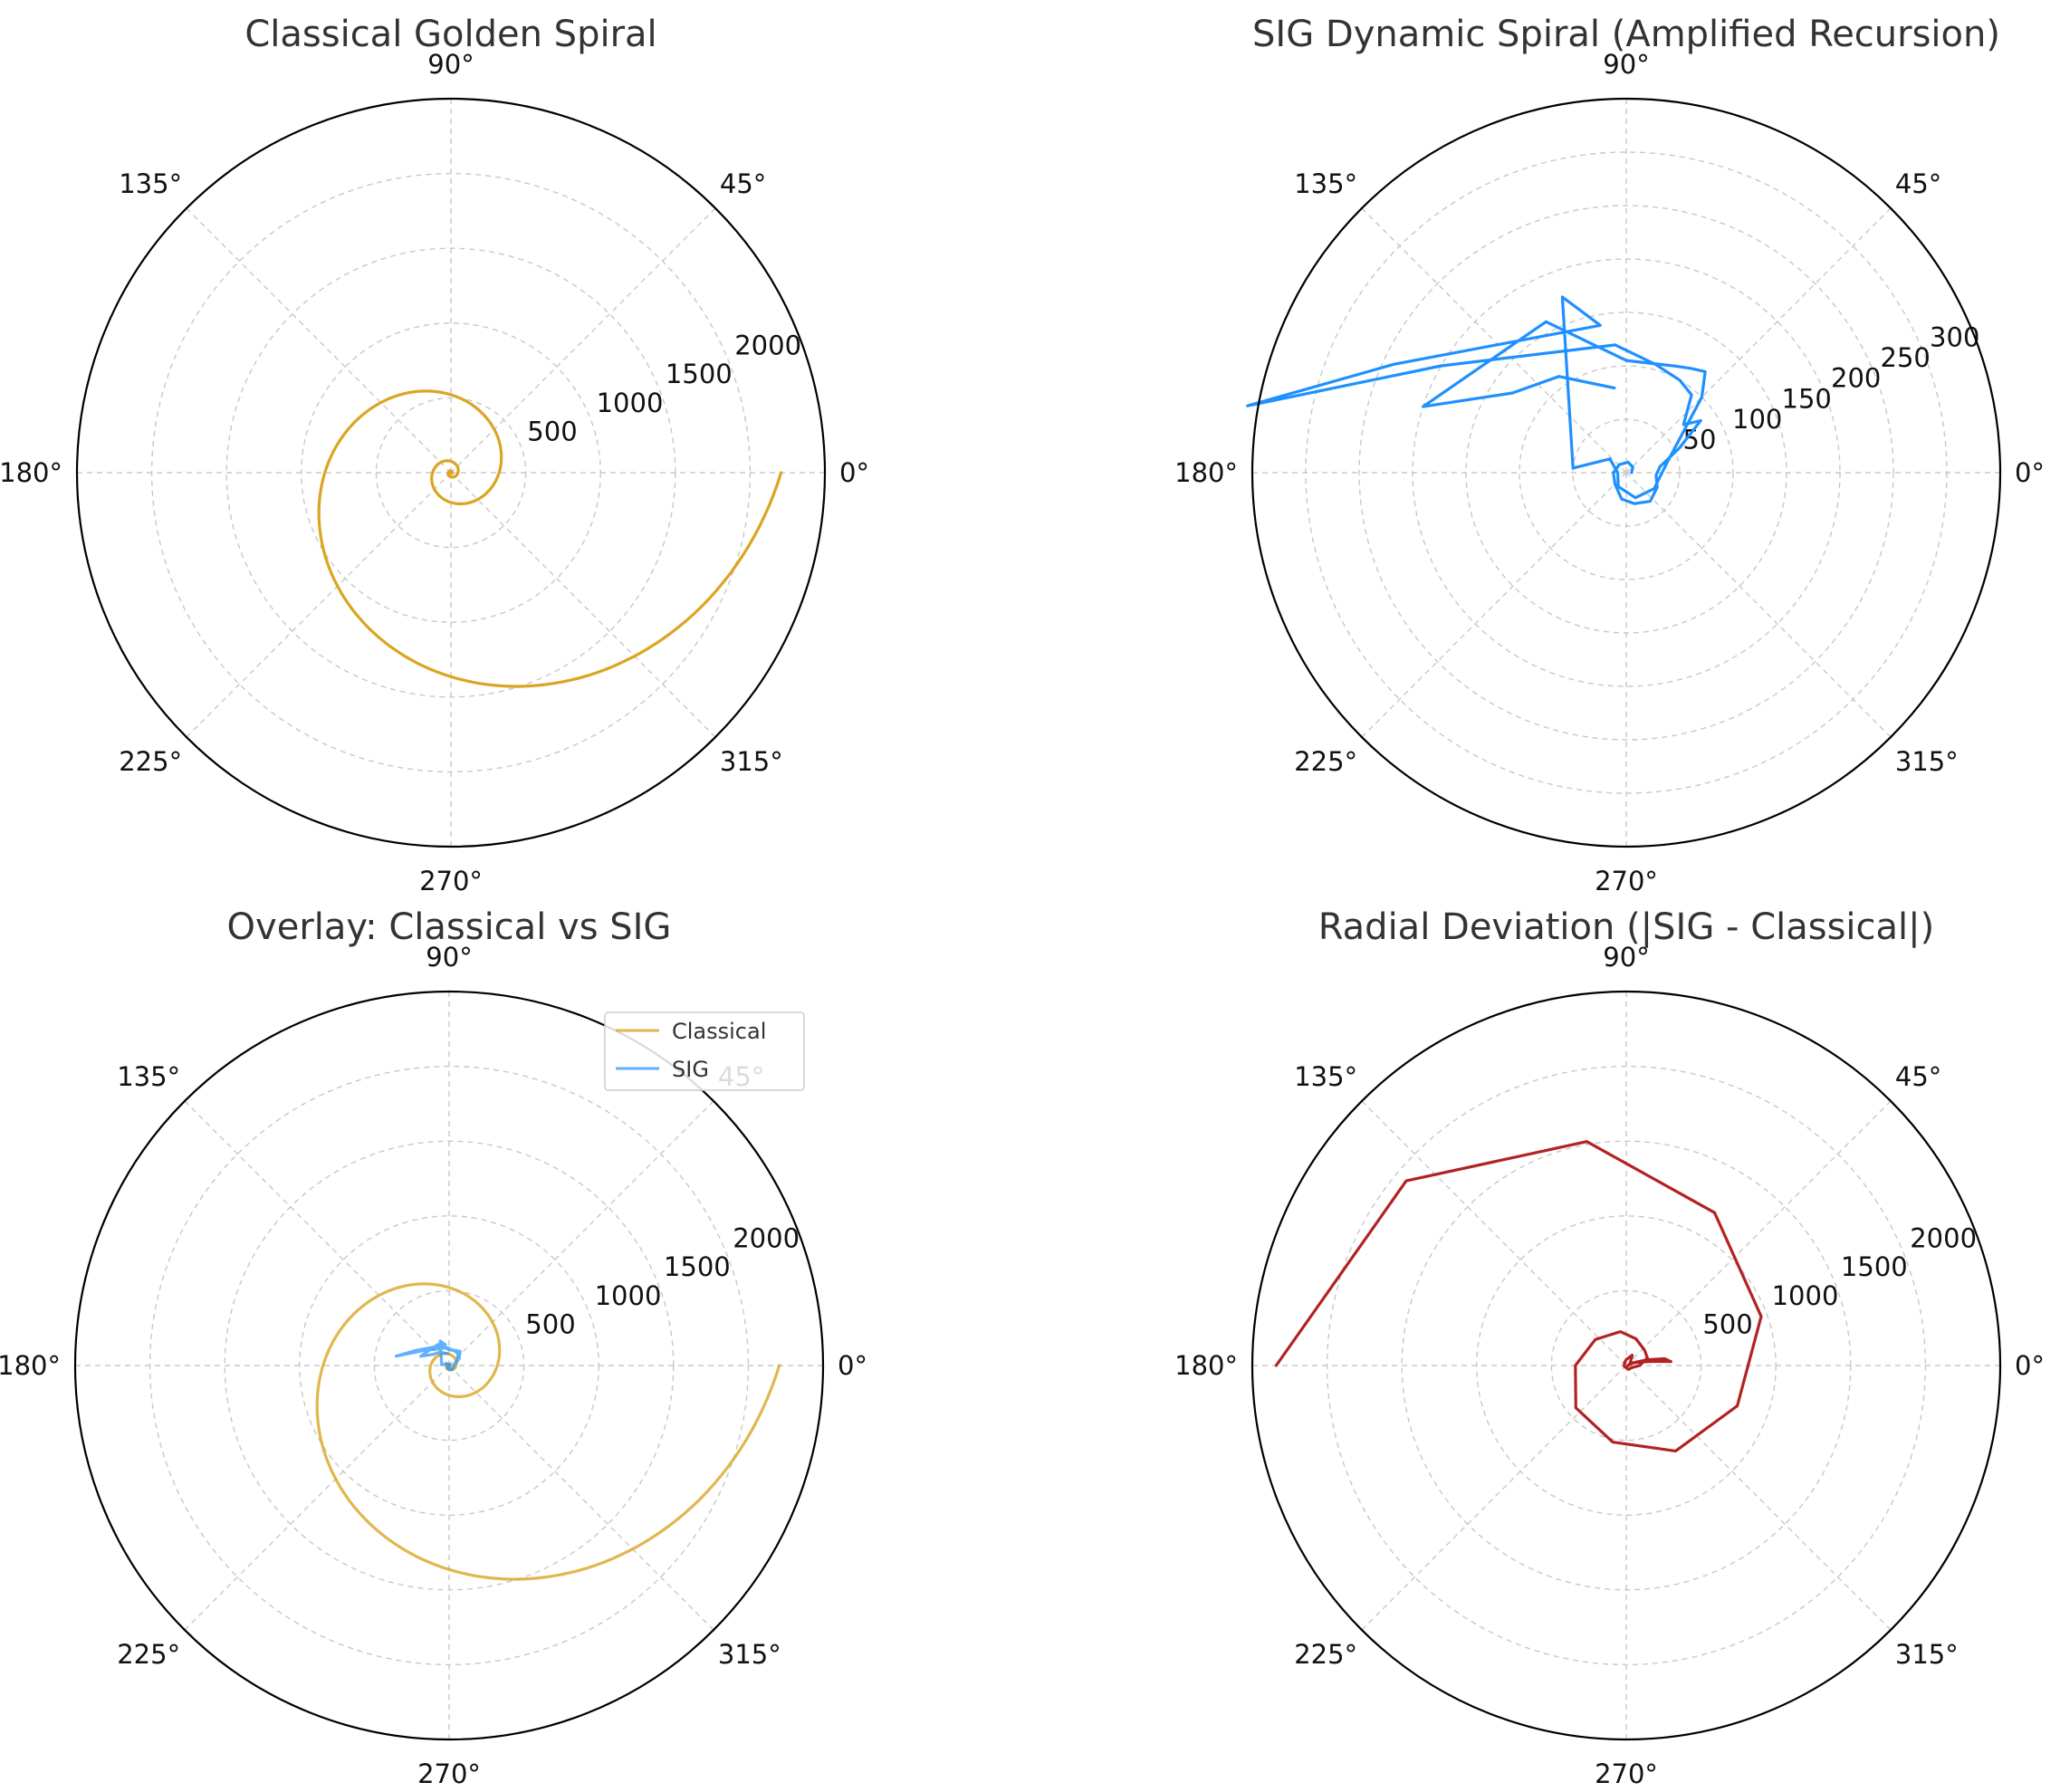 This screenshot has width=2060, height=1792. What do you see at coordinates (690, 1069) in the screenshot?
I see `legend-label-sig: SIG` at bounding box center [690, 1069].